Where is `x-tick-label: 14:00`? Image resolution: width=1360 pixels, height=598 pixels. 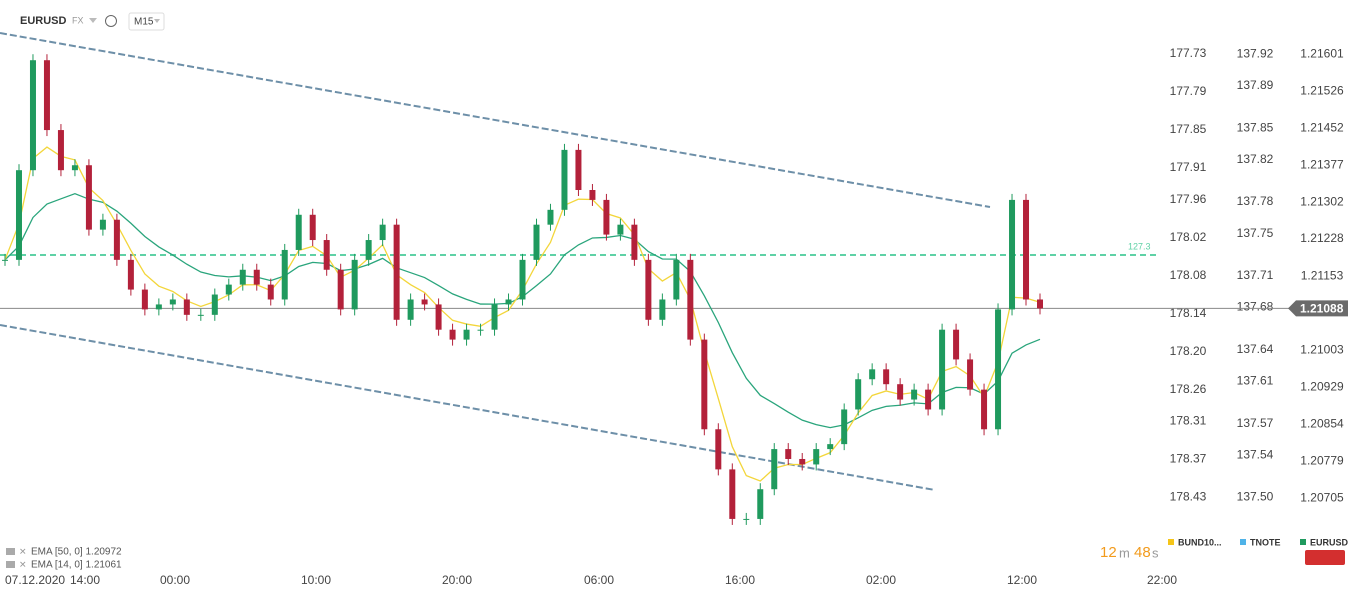 x-tick-label: 14:00 is located at coordinates (85, 580).